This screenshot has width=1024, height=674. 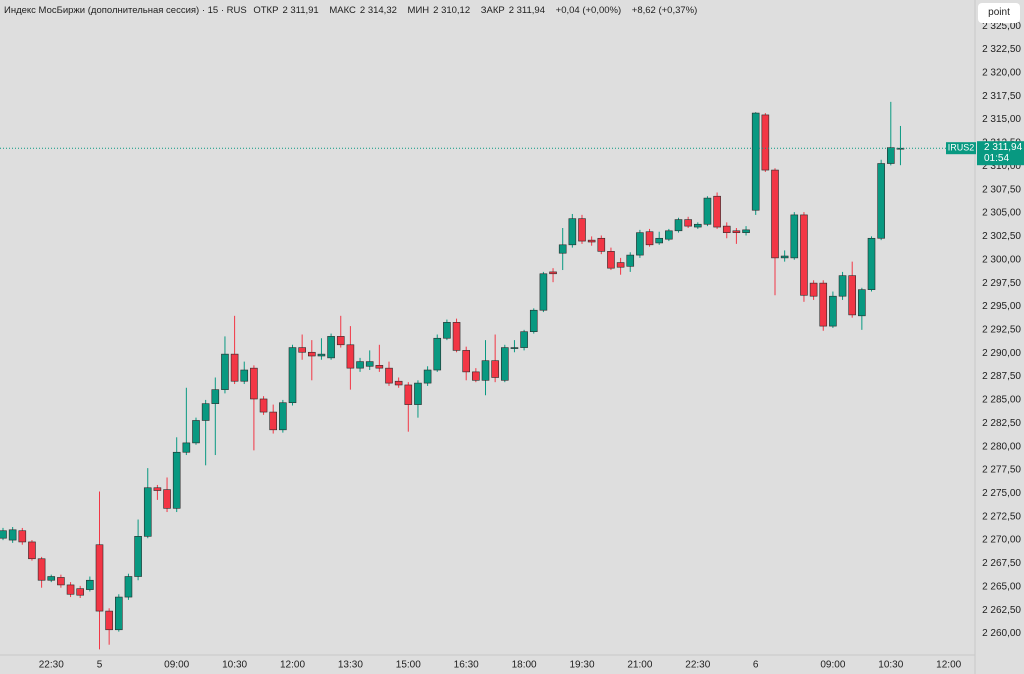 What do you see at coordinates (1001, 423) in the screenshot?
I see `y-tick-label: 2 282,50` at bounding box center [1001, 423].